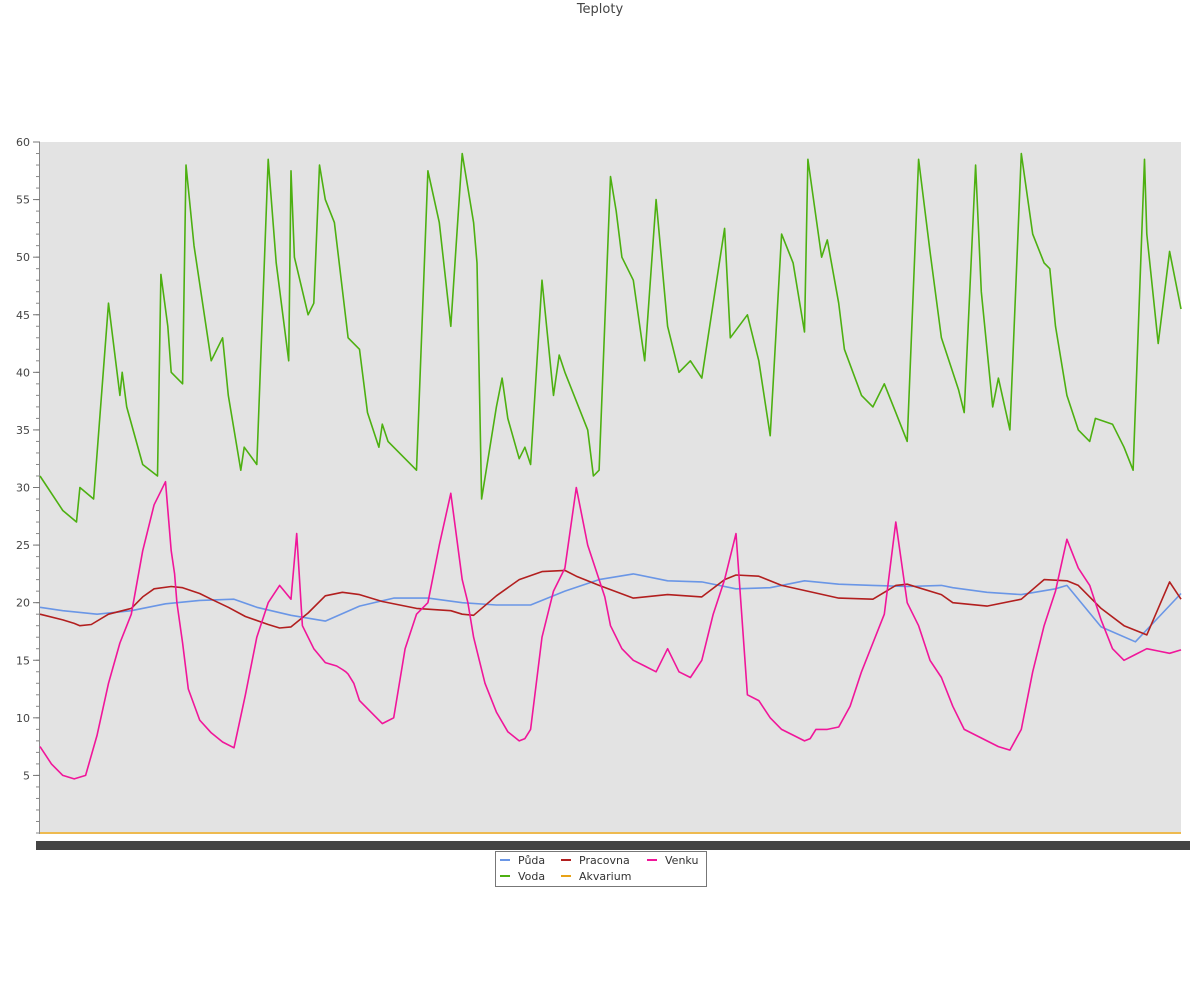  What do you see at coordinates (605, 876) in the screenshot?
I see `legend-label-akvarium: Akvarium` at bounding box center [605, 876].